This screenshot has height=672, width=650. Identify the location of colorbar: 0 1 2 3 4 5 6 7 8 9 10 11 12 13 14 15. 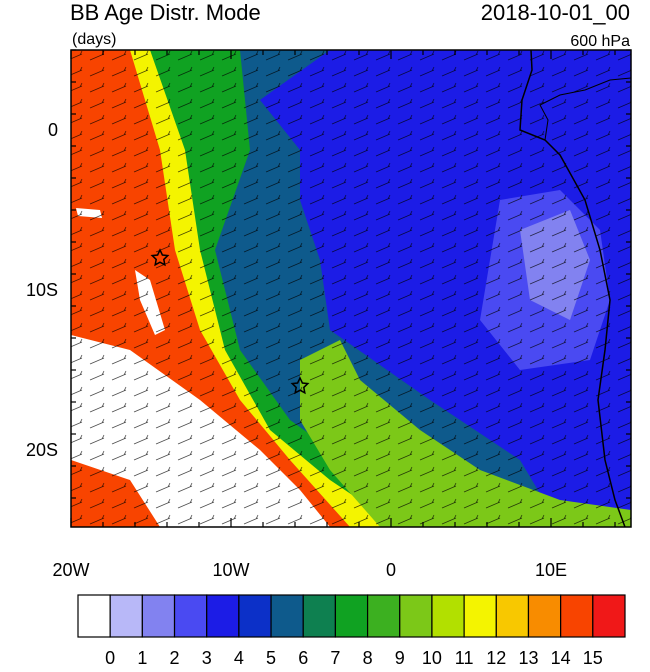
(351, 631).